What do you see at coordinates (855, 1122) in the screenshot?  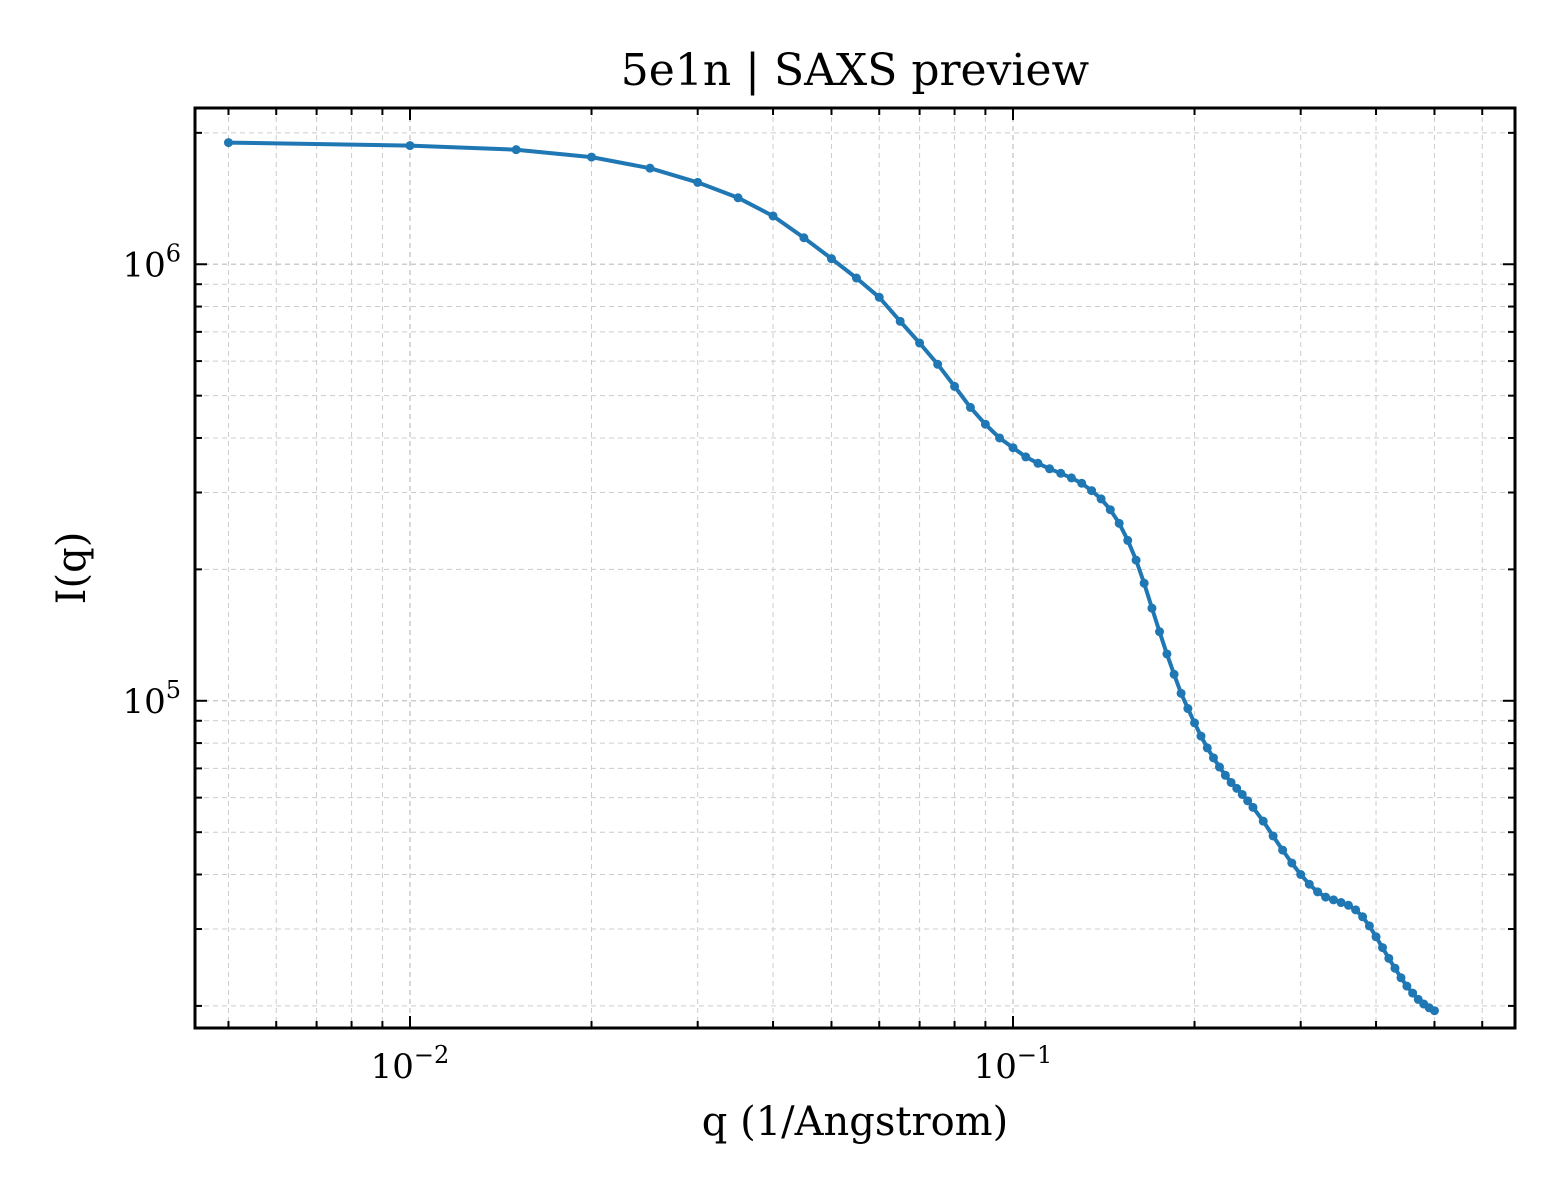 I see `x-axis-label: q (1/Angstrom)` at bounding box center [855, 1122].